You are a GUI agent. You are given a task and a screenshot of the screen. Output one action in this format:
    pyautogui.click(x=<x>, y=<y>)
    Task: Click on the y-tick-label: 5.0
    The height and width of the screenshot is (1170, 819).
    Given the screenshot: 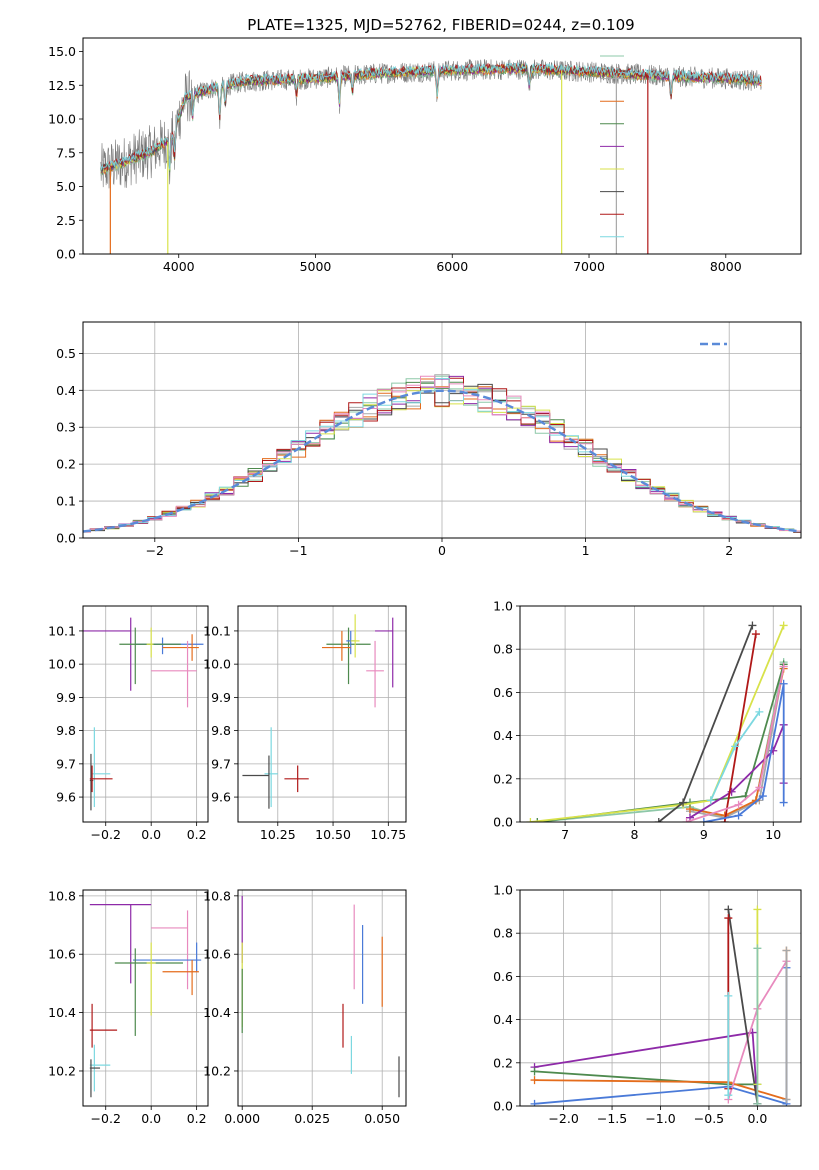 What is the action you would take?
    pyautogui.click(x=66, y=186)
    